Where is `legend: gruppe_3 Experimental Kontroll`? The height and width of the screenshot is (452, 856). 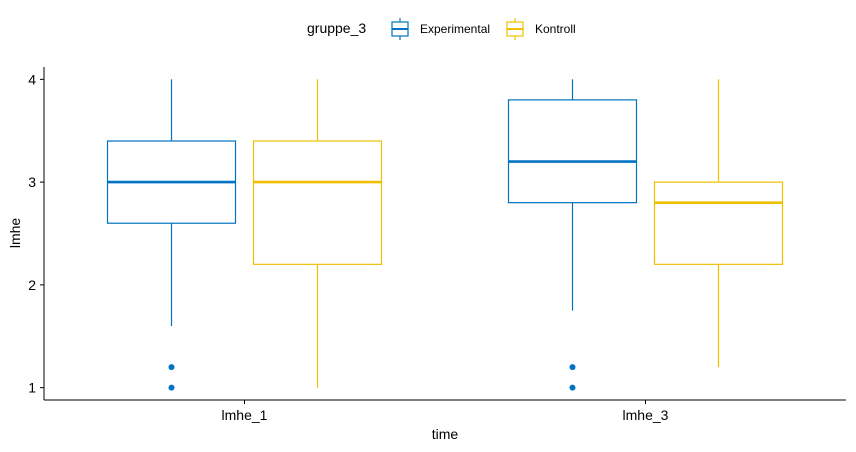
legend: gruppe_3 Experimental Kontroll is located at coordinates (441, 29).